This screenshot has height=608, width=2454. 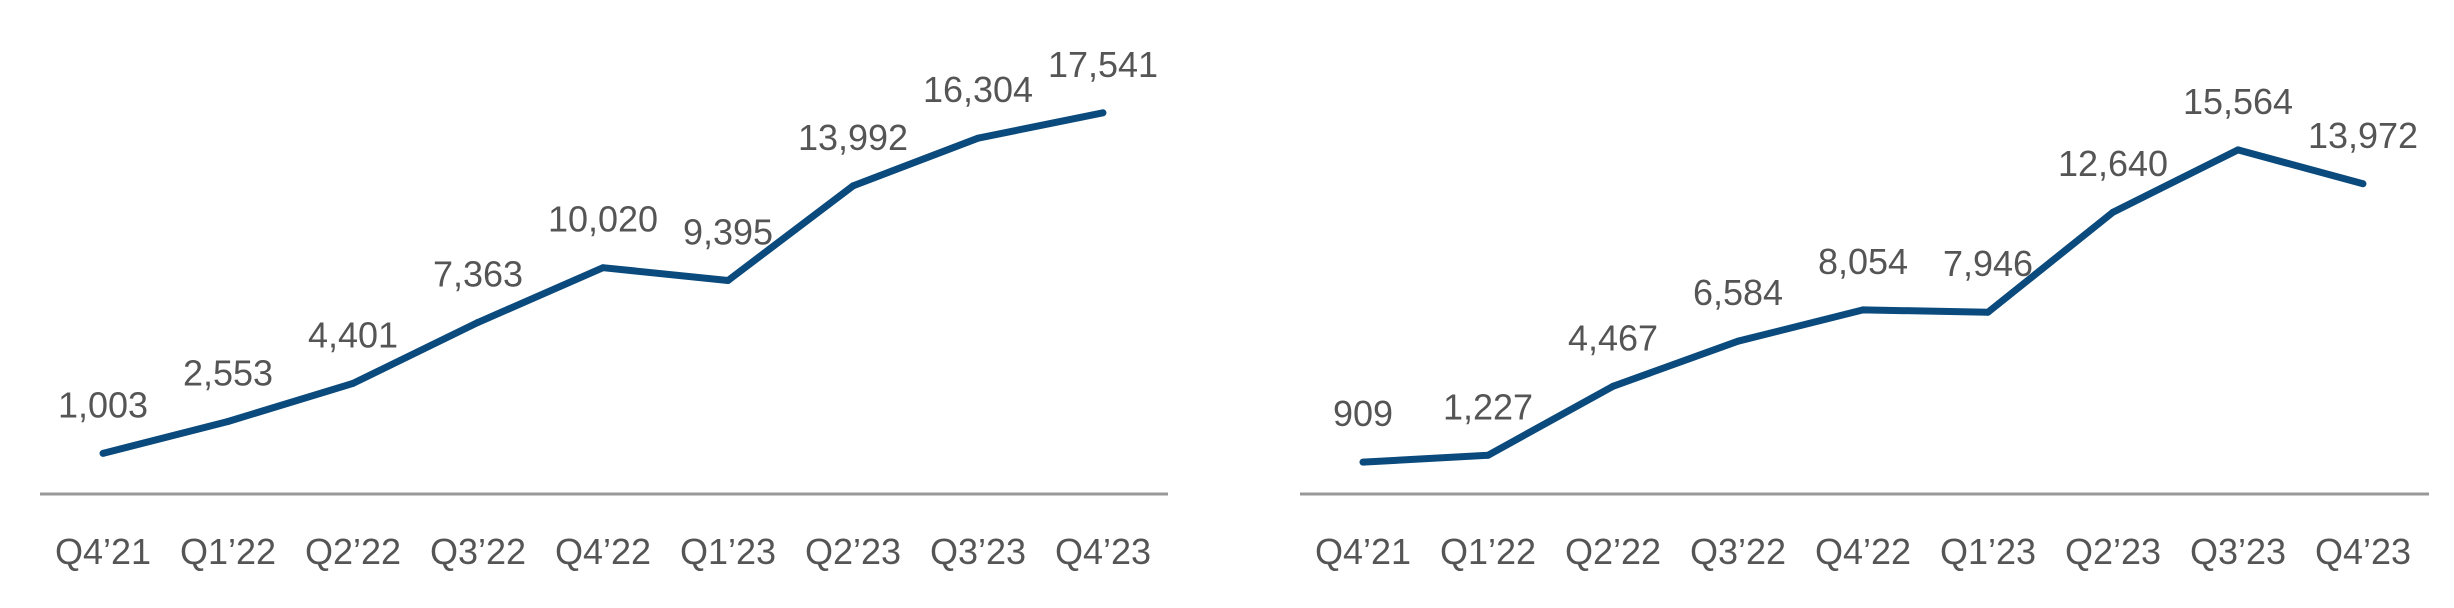 What do you see at coordinates (478, 273) in the screenshot?
I see `data-label: 7,363` at bounding box center [478, 273].